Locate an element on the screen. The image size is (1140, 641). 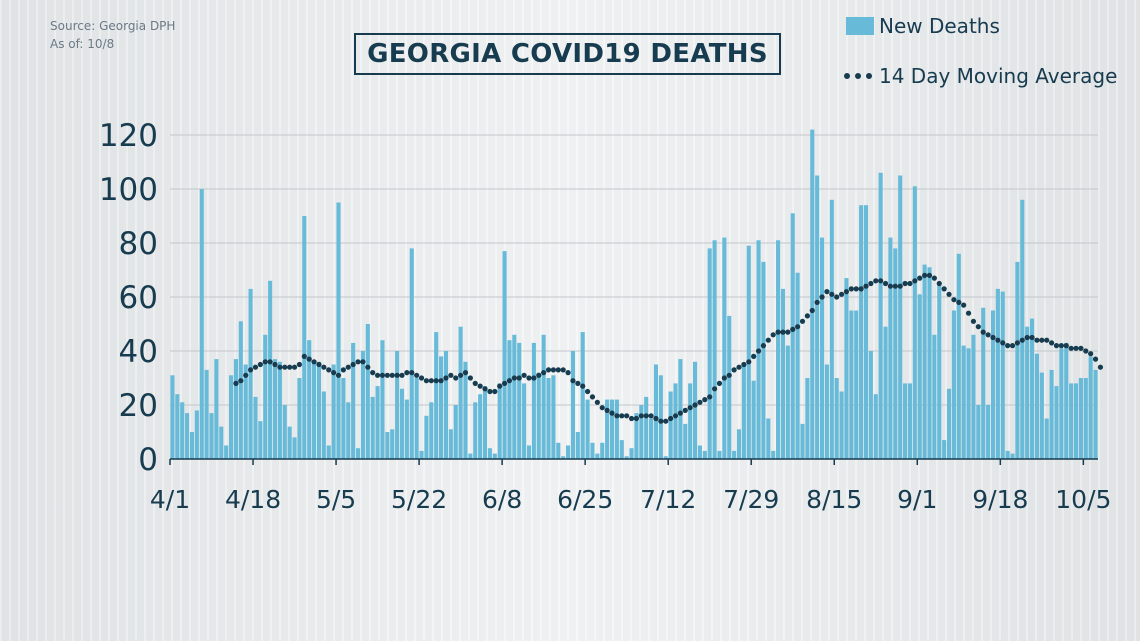
x-tick-label: 6/25 is located at coordinates (585, 499).